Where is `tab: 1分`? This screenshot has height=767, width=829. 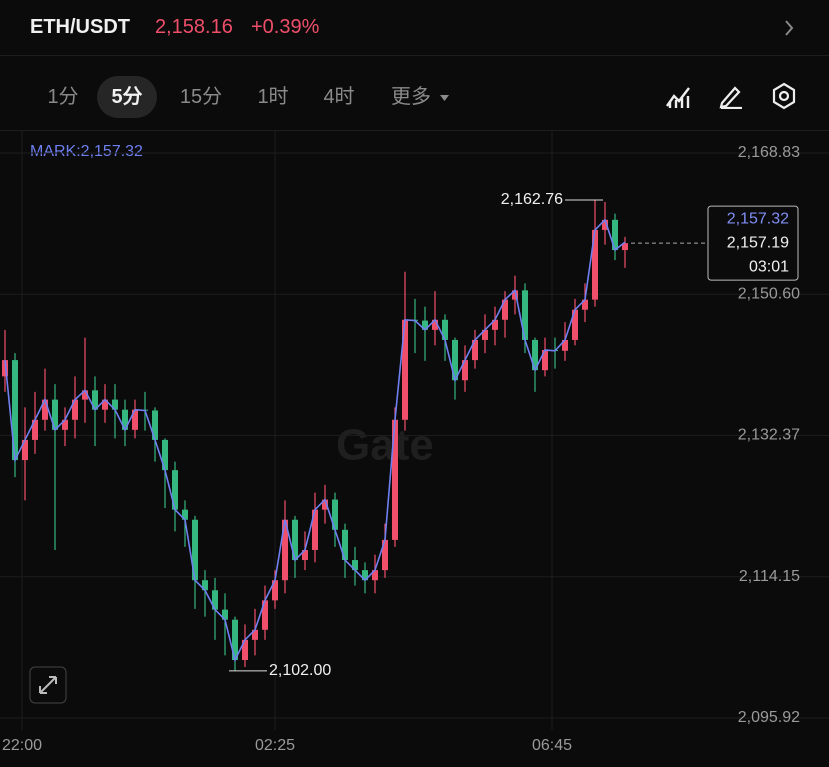 tab: 1分 is located at coordinates (63, 97).